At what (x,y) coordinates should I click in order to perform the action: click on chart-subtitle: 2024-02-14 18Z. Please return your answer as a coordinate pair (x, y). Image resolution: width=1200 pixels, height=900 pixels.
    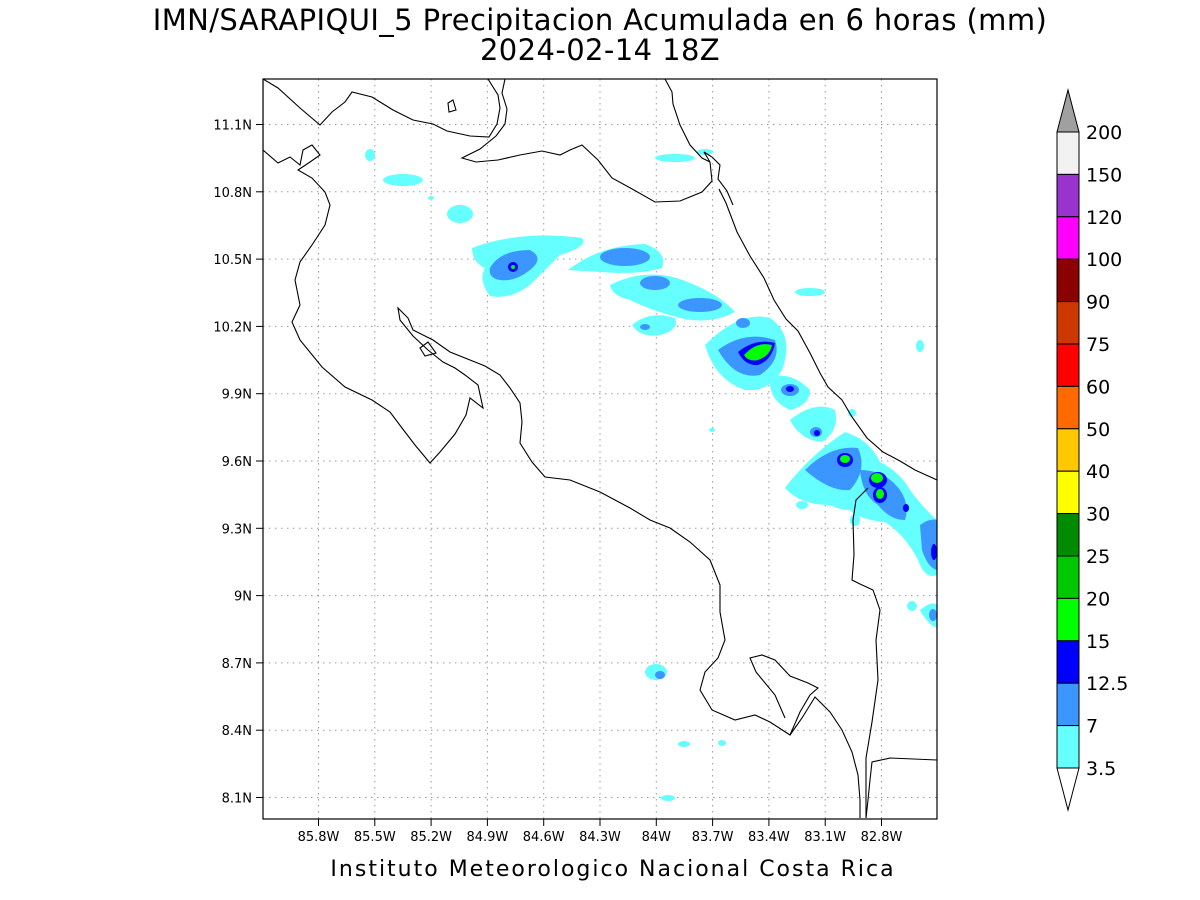
    Looking at the image, I should click on (600, 50).